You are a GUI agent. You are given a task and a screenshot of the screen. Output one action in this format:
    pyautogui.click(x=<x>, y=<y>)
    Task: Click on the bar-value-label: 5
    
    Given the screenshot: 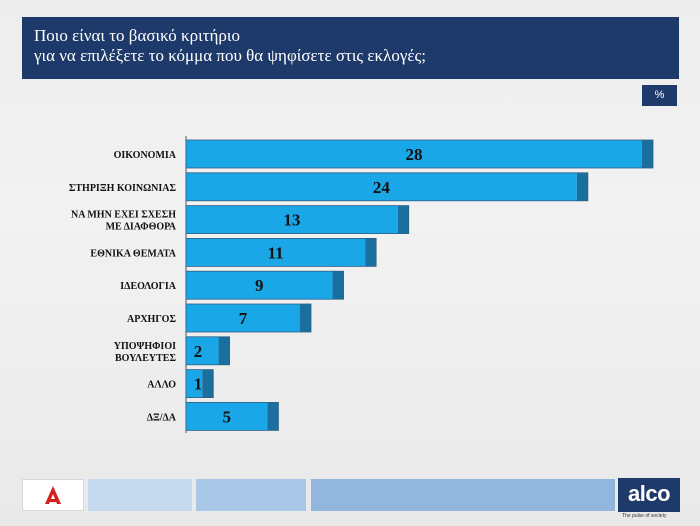 What is the action you would take?
    pyautogui.click(x=226, y=416)
    